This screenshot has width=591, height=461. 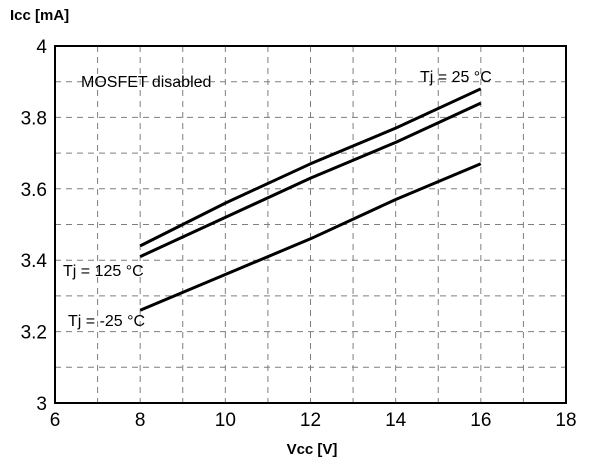 I want to click on x-axis-title: Vcc [V], so click(x=312, y=449).